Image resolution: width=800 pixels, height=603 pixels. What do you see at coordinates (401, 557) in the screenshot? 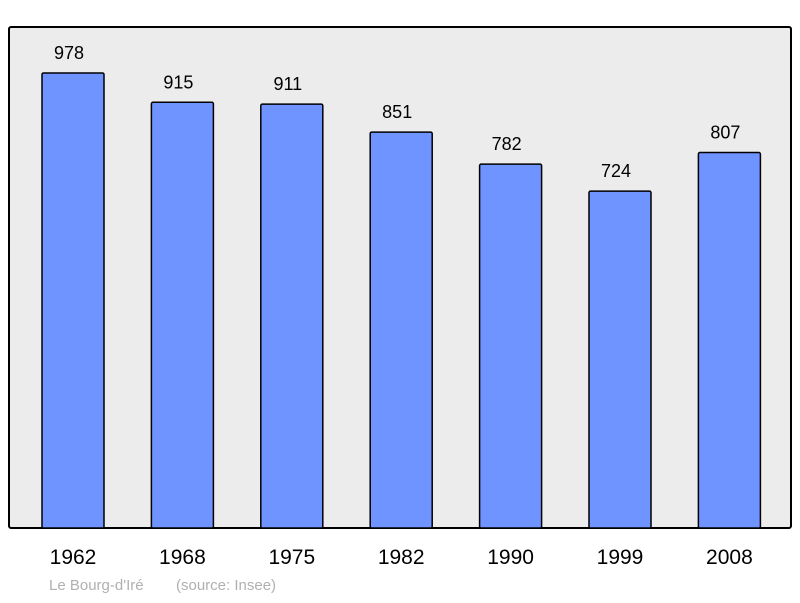
I see `x-tick-label-1982: 1982` at bounding box center [401, 557].